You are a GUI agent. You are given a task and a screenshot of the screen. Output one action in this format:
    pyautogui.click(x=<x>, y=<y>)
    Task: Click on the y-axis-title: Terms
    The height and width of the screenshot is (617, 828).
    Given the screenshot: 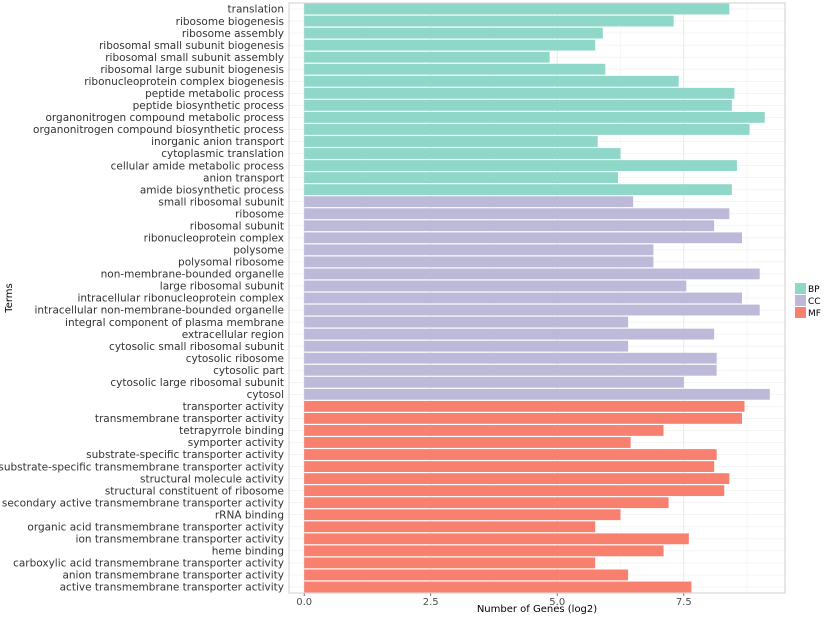 What is the action you would take?
    pyautogui.click(x=9, y=298)
    